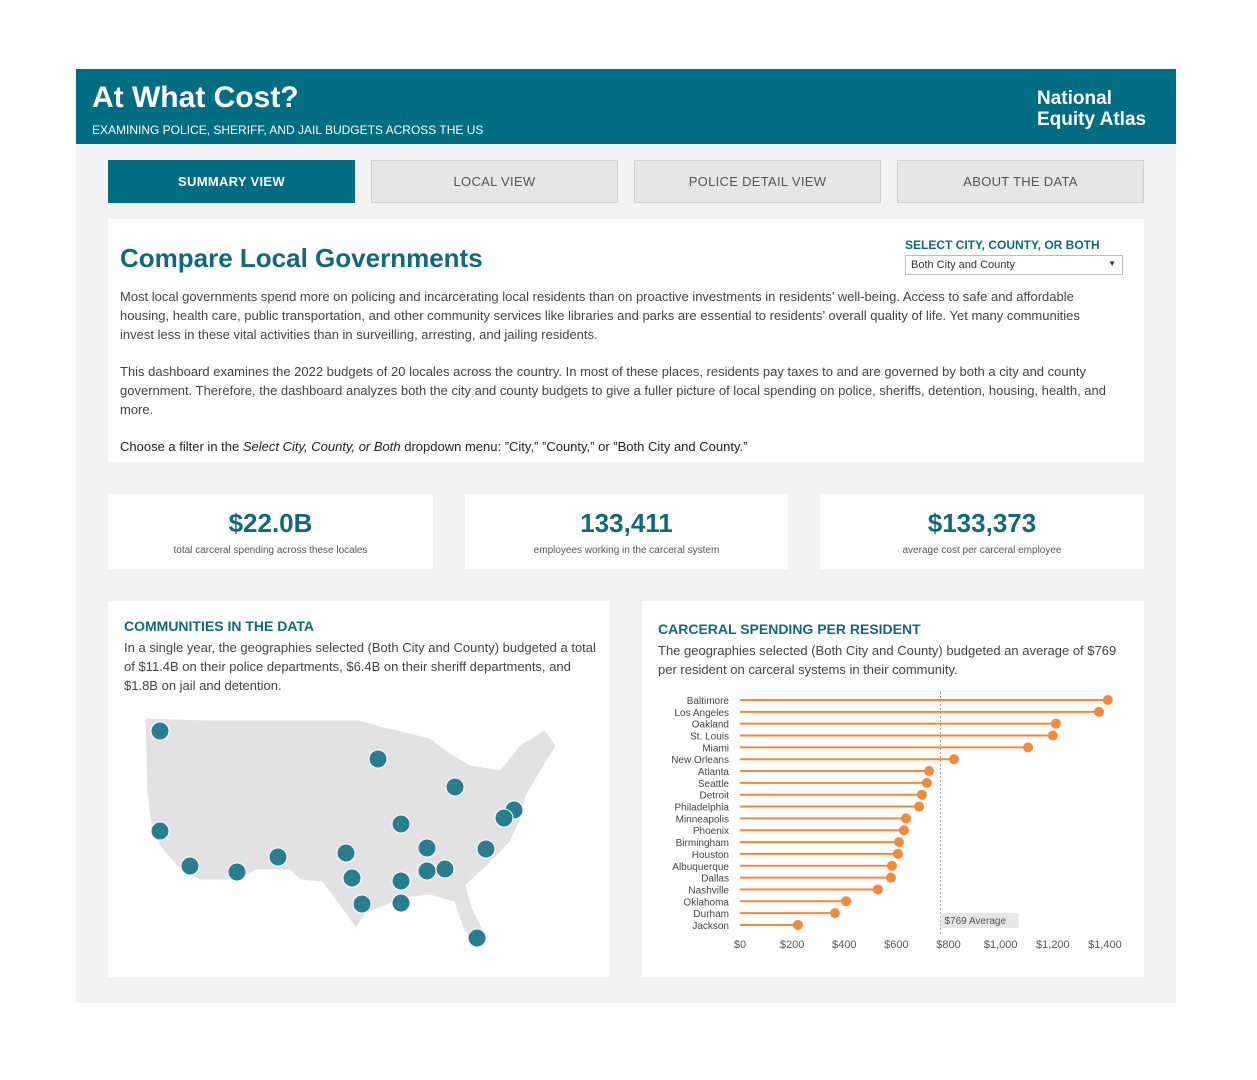  I want to click on map, so click(350, 833).